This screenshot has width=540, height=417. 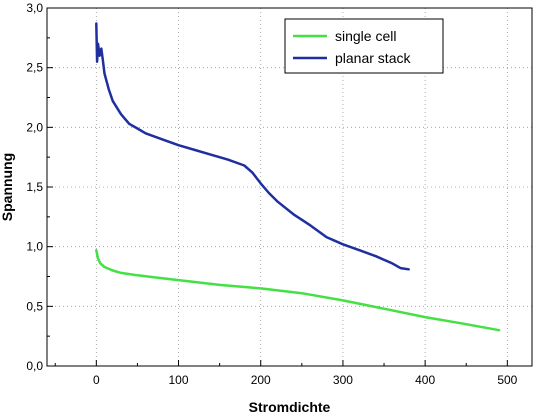 I want to click on x-tick-label: 200, so click(x=261, y=380).